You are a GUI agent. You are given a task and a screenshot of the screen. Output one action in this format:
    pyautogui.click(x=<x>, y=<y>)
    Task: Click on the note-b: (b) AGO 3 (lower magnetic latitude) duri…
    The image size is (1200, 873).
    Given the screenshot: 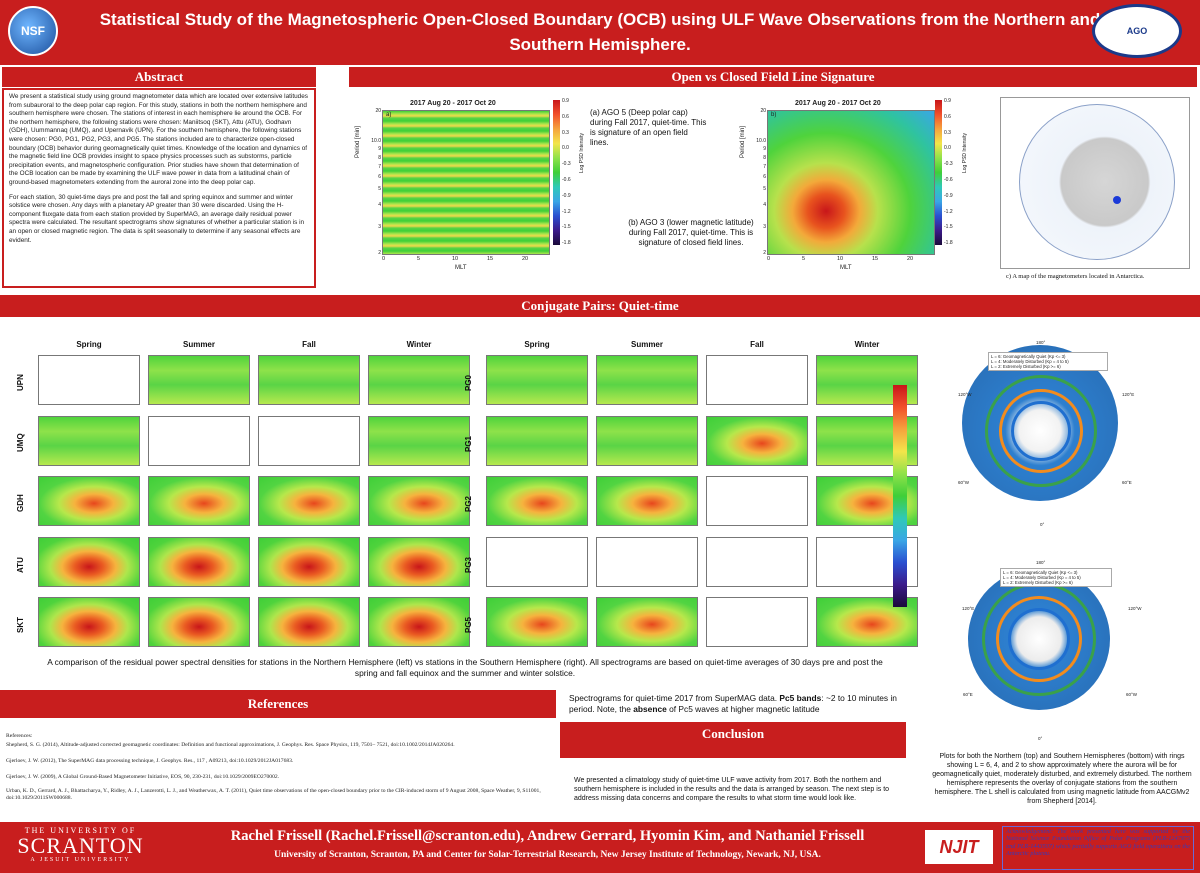 What is the action you would take?
    pyautogui.click(x=691, y=232)
    